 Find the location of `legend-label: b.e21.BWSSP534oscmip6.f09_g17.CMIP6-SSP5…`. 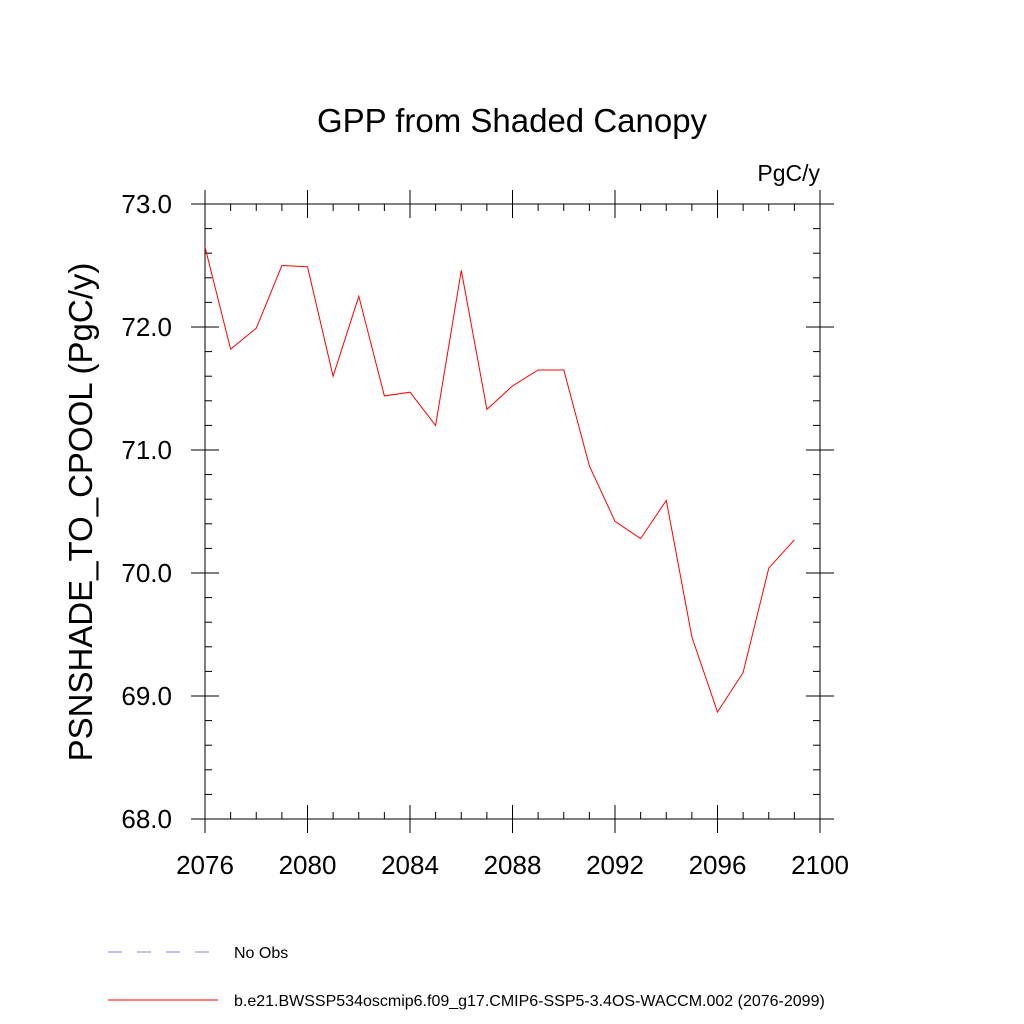

legend-label: b.e21.BWSSP534oscmip6.f09_g17.CMIP6-SSP5… is located at coordinates (529, 1001).